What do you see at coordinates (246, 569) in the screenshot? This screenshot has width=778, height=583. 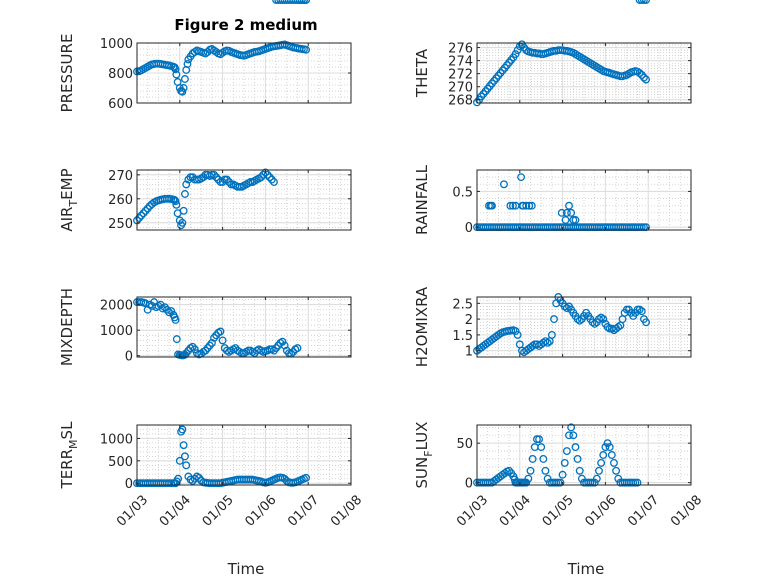 I see `x-axis-label: Time` at bounding box center [246, 569].